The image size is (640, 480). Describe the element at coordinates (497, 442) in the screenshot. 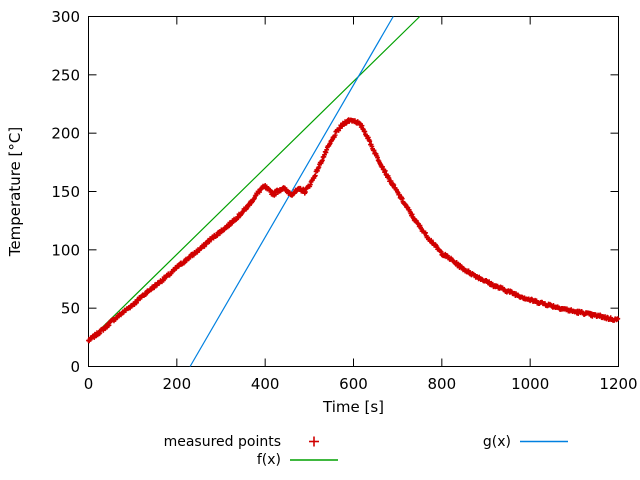

I see `legend-label-gx: g(x)` at that location.